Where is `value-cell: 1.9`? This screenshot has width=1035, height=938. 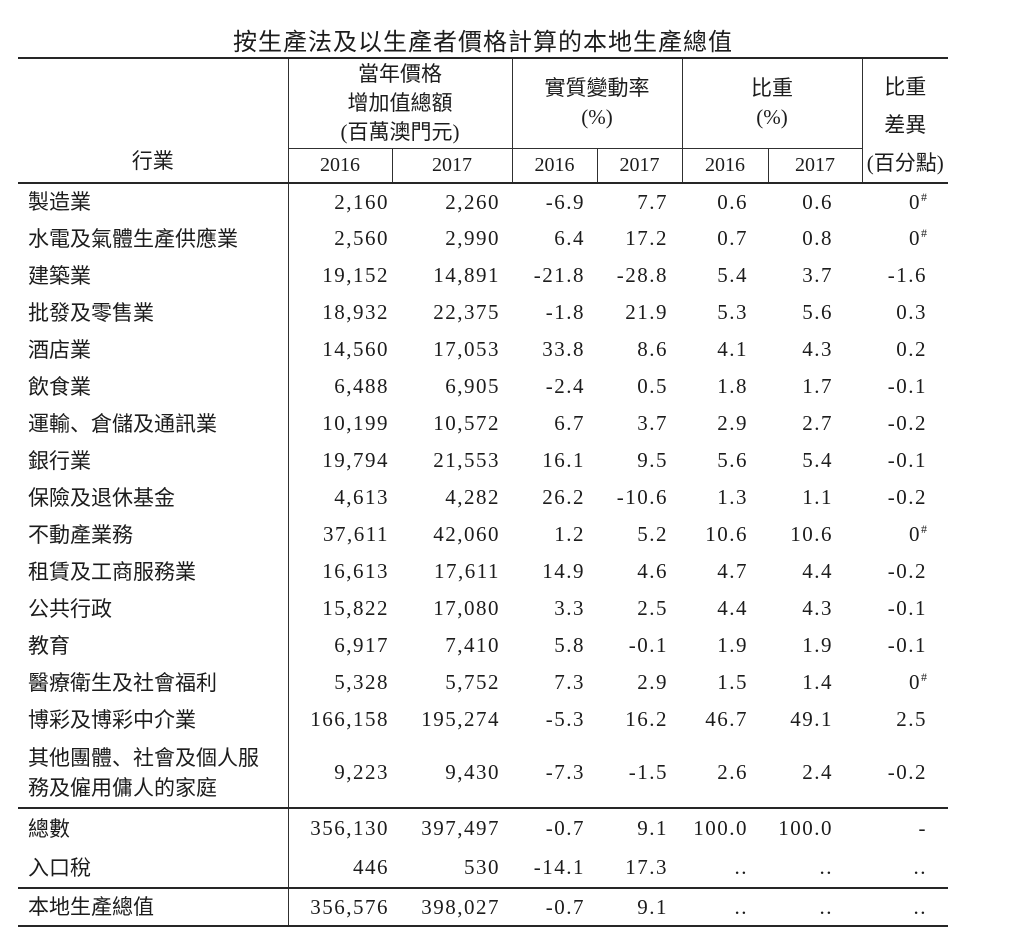 value-cell: 1.9 is located at coordinates (732, 645).